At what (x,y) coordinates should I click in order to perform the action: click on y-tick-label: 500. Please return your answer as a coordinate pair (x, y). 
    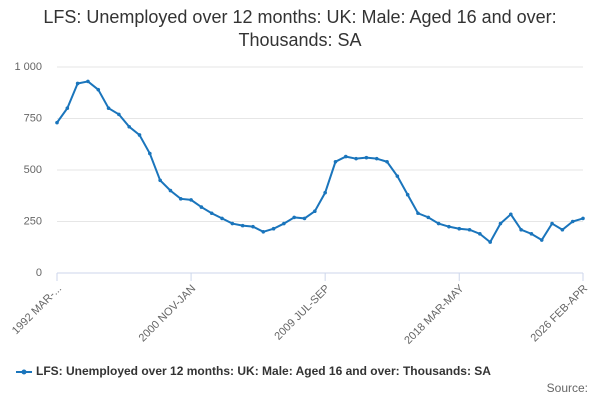
    Looking at the image, I should click on (33, 170).